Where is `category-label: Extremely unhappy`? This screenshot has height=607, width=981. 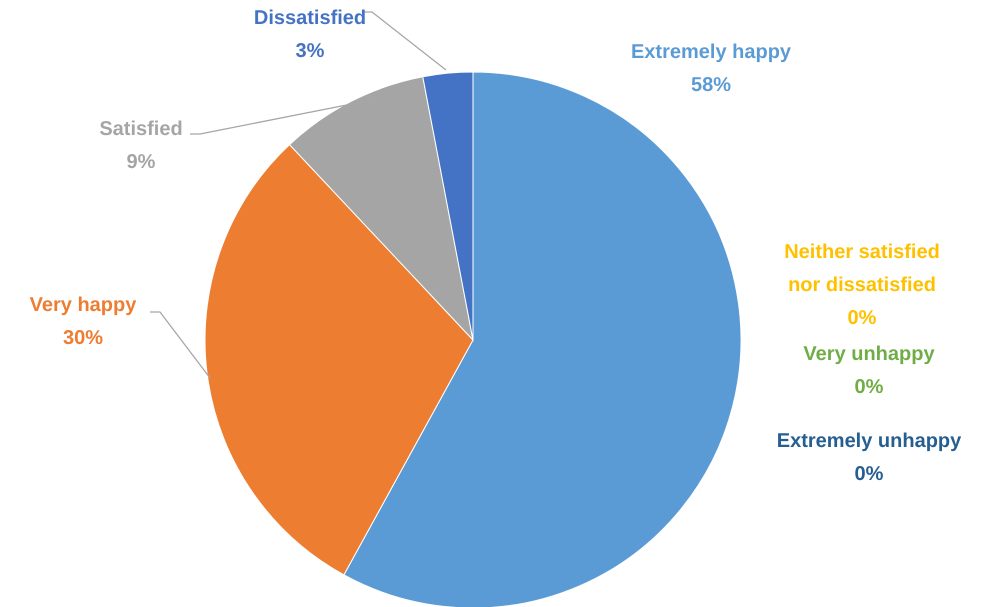
category-label: Extremely unhappy is located at coordinates (869, 441).